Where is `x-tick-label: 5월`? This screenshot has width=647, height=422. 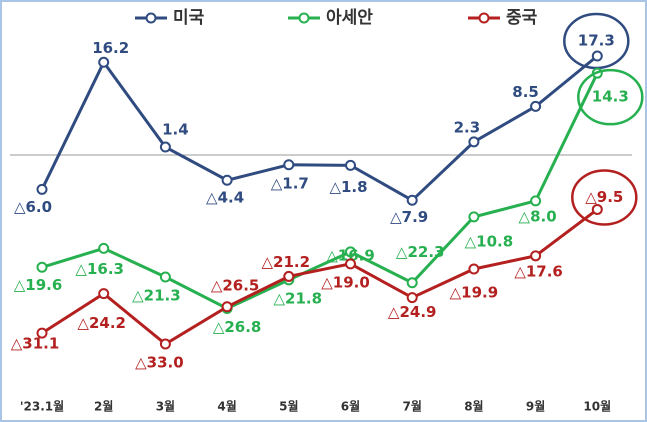 x-tick-label: 5월 is located at coordinates (288, 406).